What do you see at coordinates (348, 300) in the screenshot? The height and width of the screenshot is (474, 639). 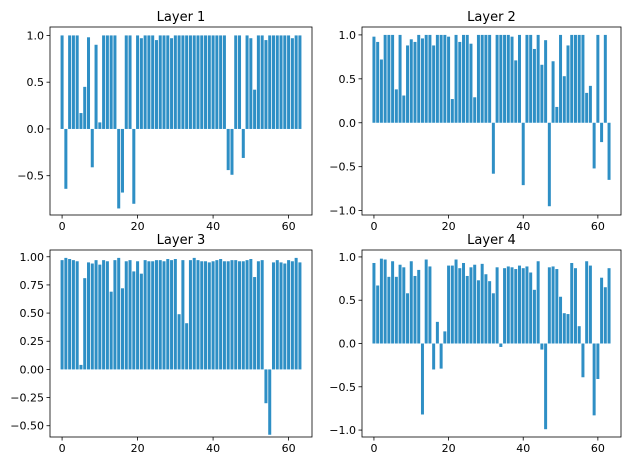 I see `y-tick-label: 0.5` at bounding box center [348, 300].